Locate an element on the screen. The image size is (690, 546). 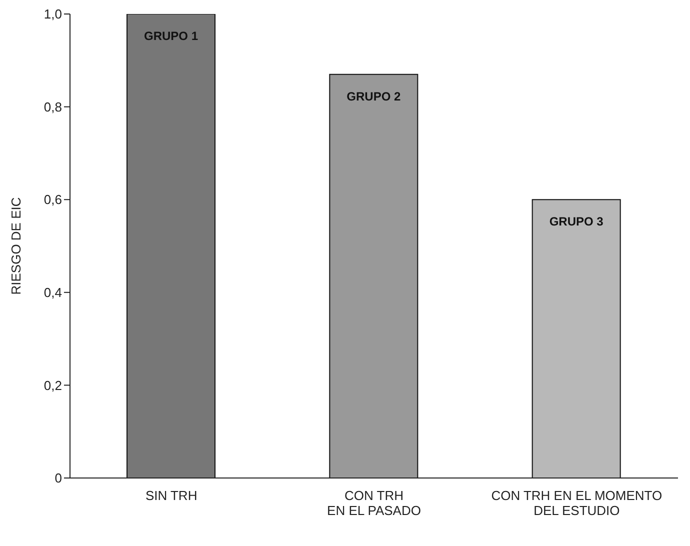
y-tick-label: 0,6 is located at coordinates (53, 200).